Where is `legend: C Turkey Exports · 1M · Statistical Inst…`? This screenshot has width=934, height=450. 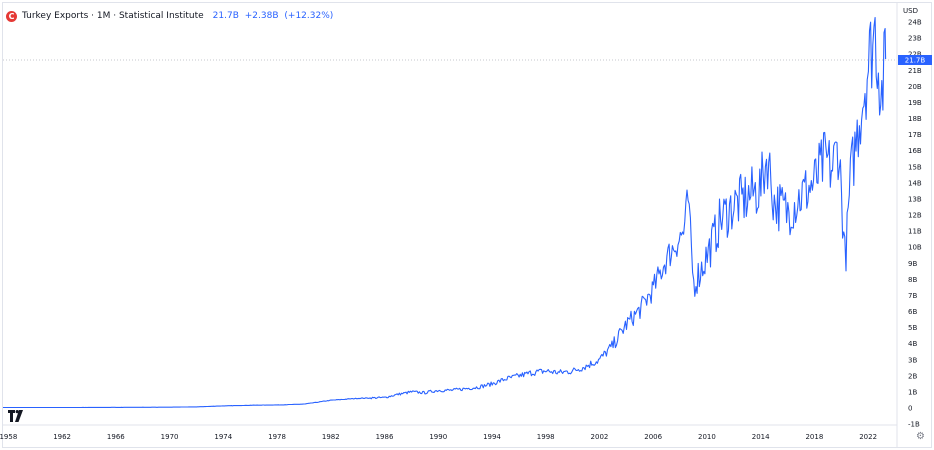
legend: C Turkey Exports · 1M · Statistical Inst… is located at coordinates (171, 16).